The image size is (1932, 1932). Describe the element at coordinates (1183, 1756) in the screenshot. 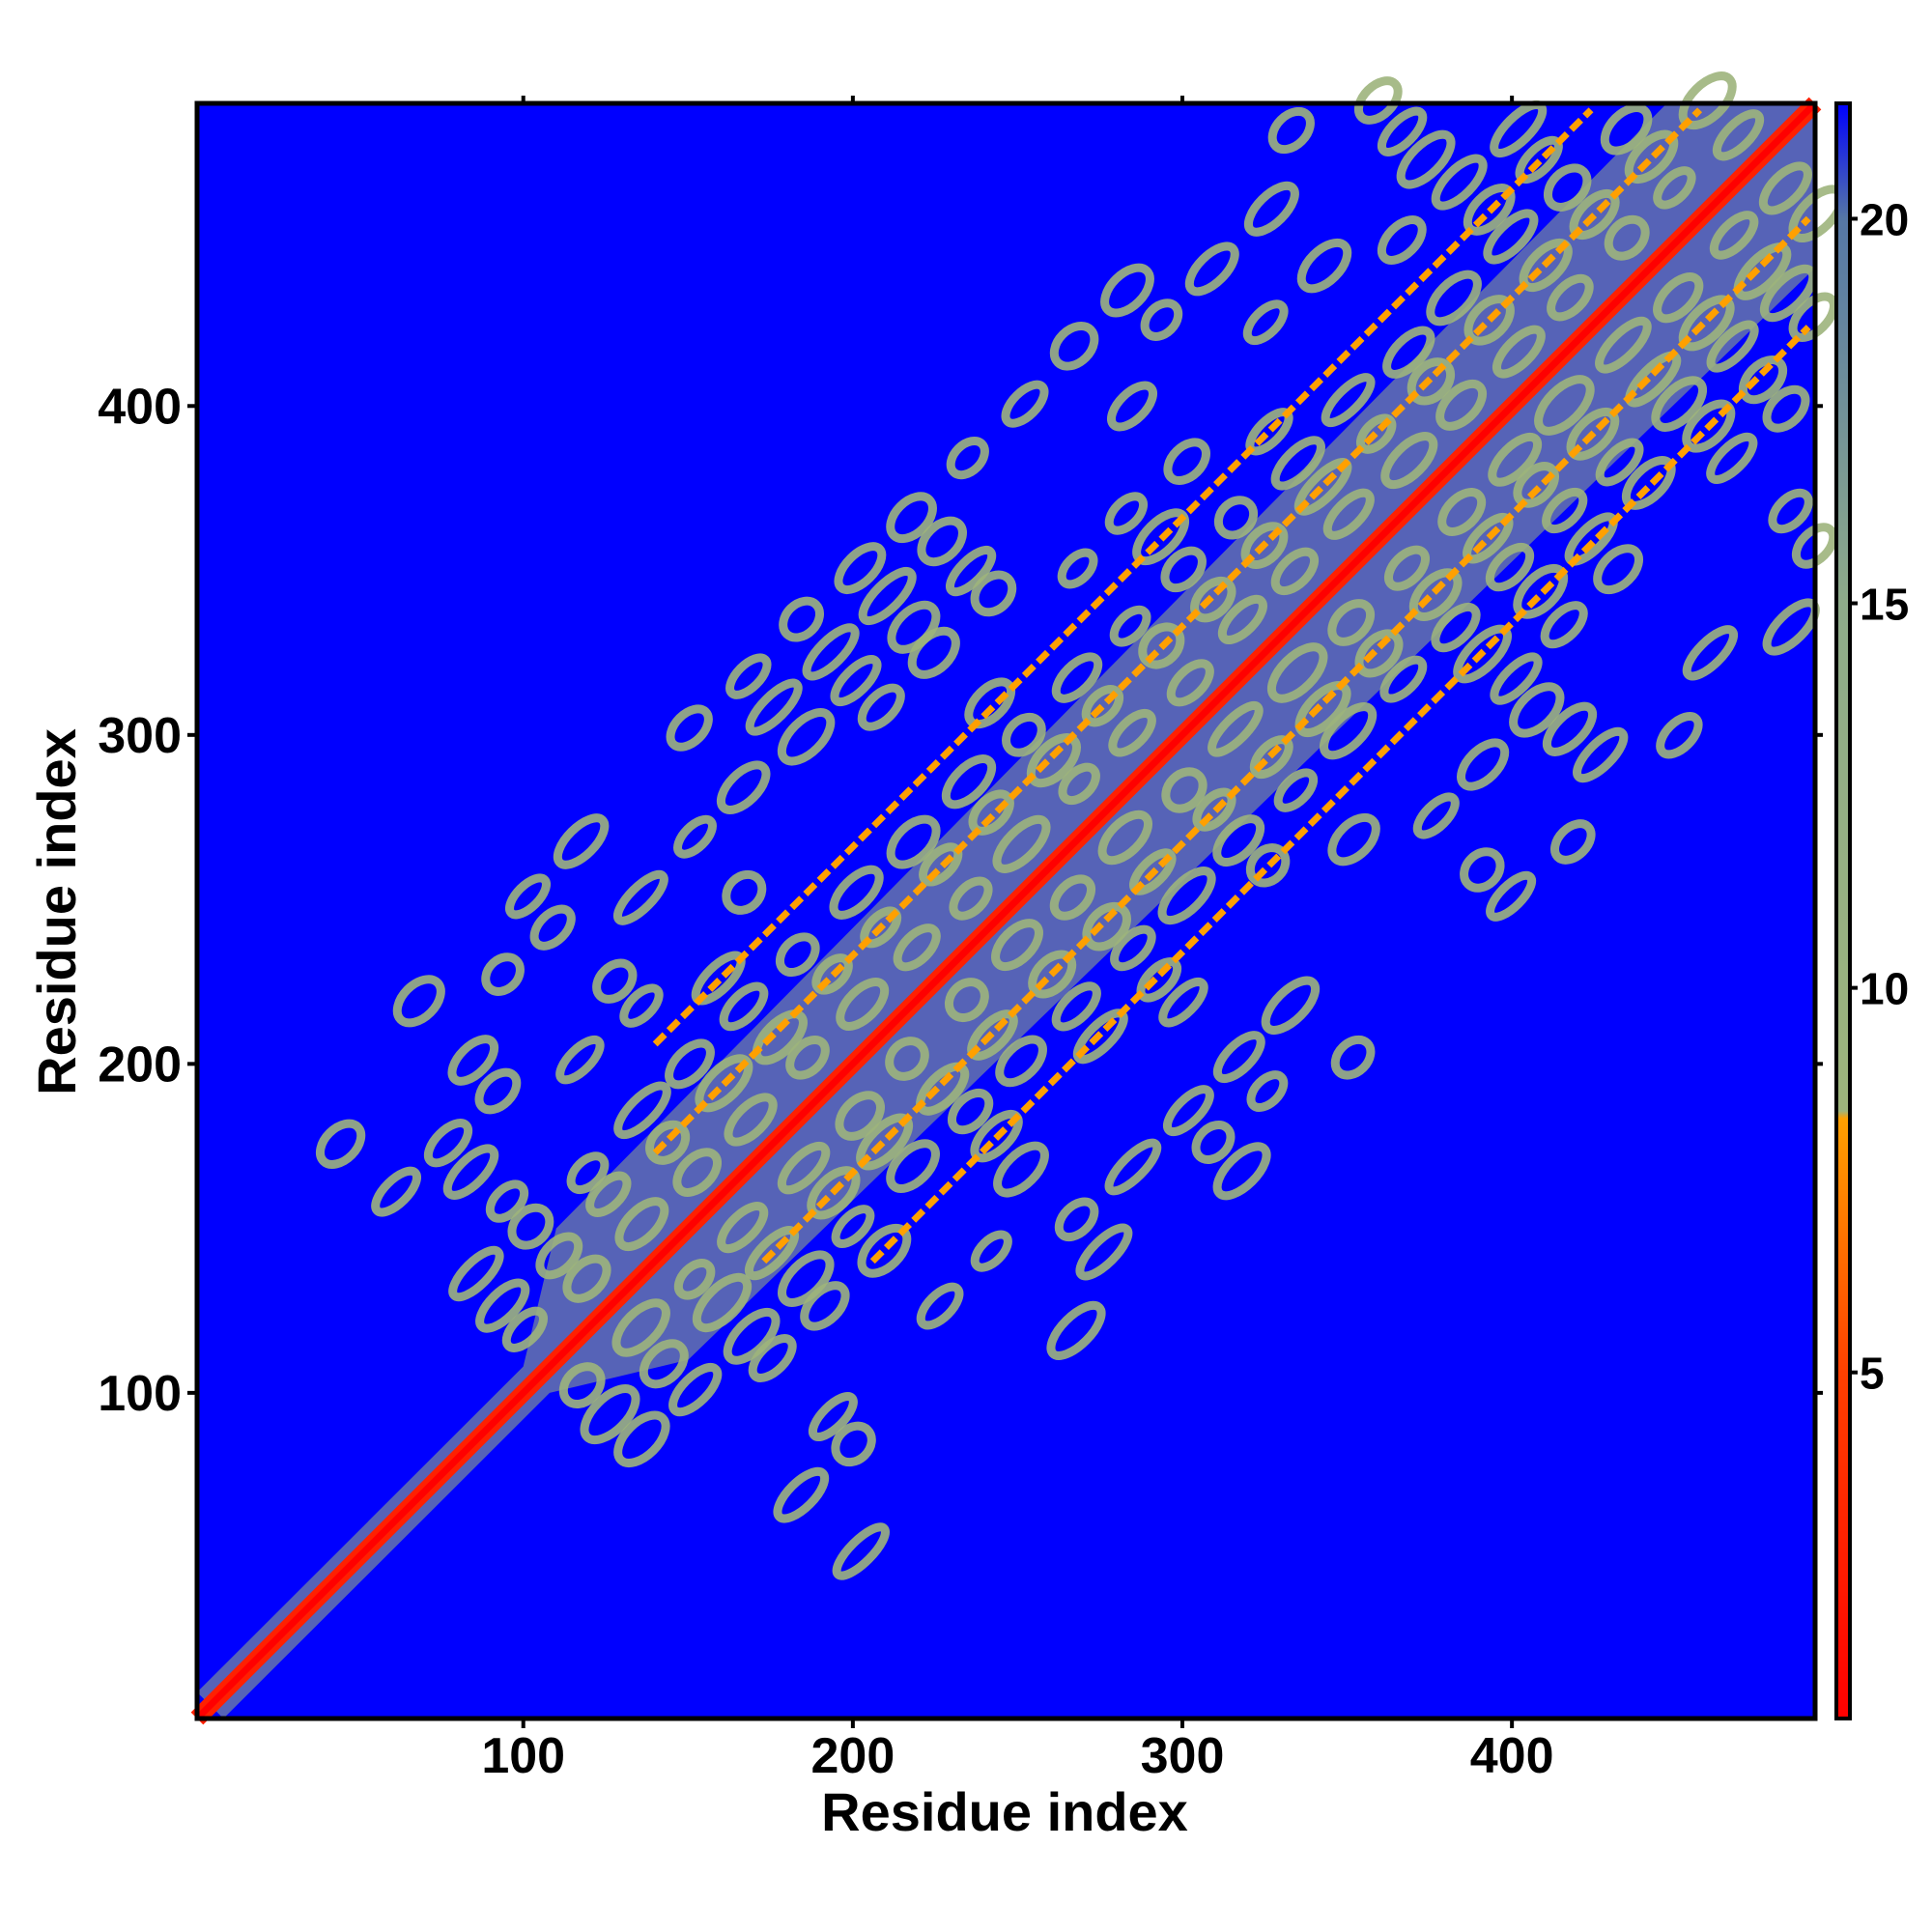

I see `x-tick-label: 300` at that location.